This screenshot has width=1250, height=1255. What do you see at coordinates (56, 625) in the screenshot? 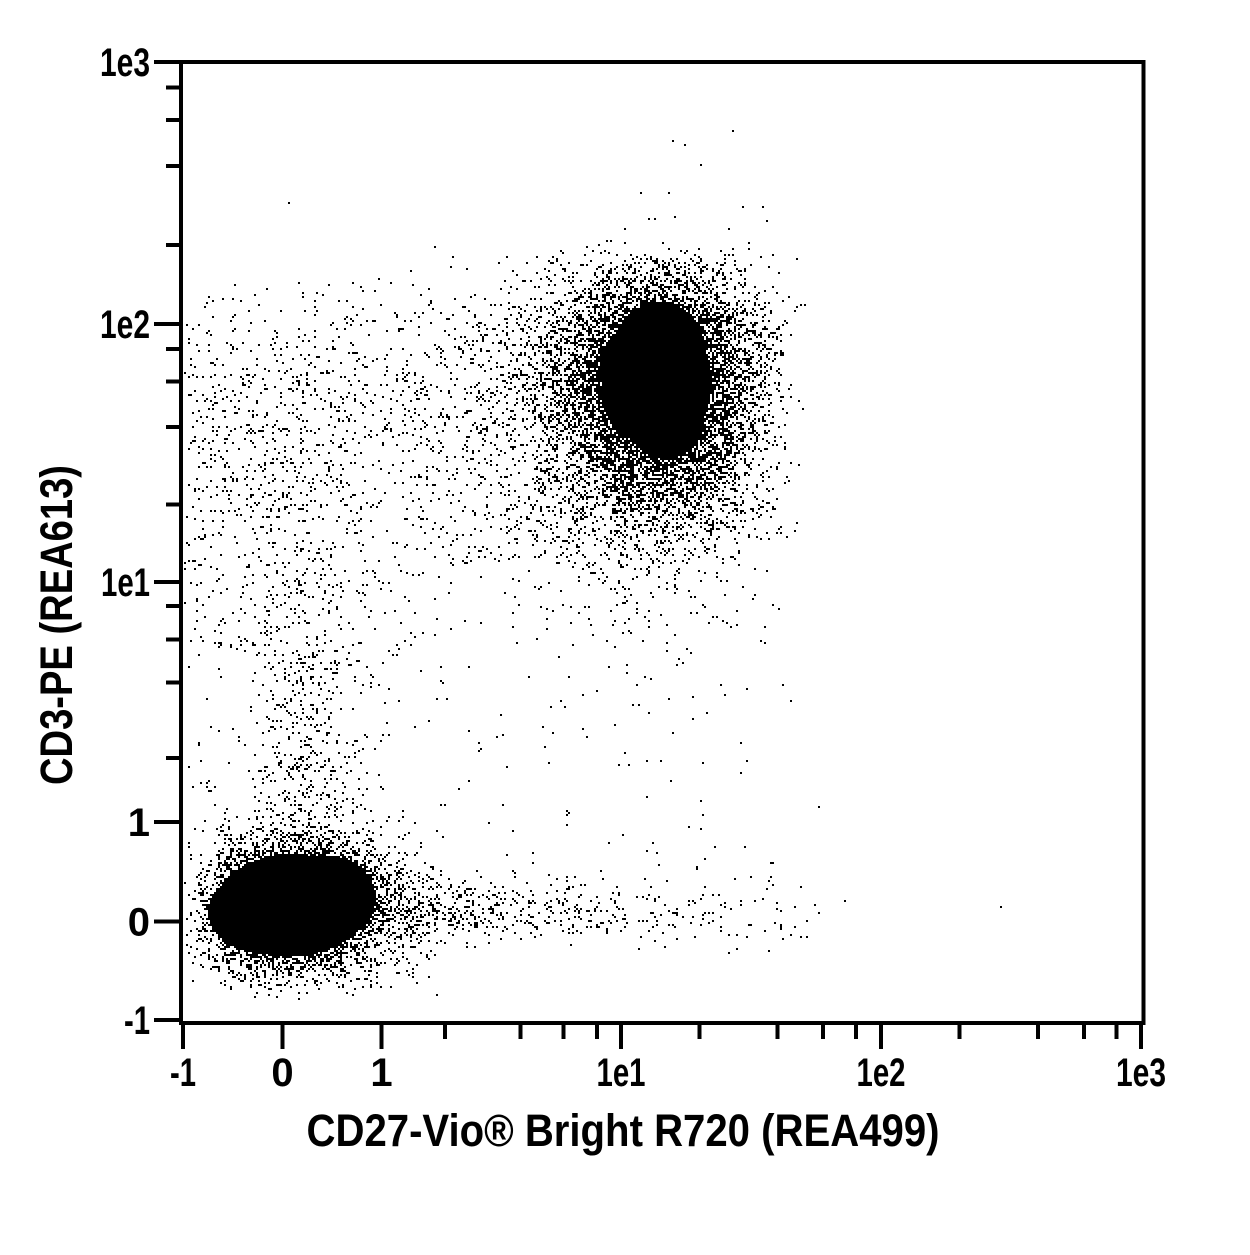
I see `svg-text: CD3-PE (REA613)` at bounding box center [56, 625].